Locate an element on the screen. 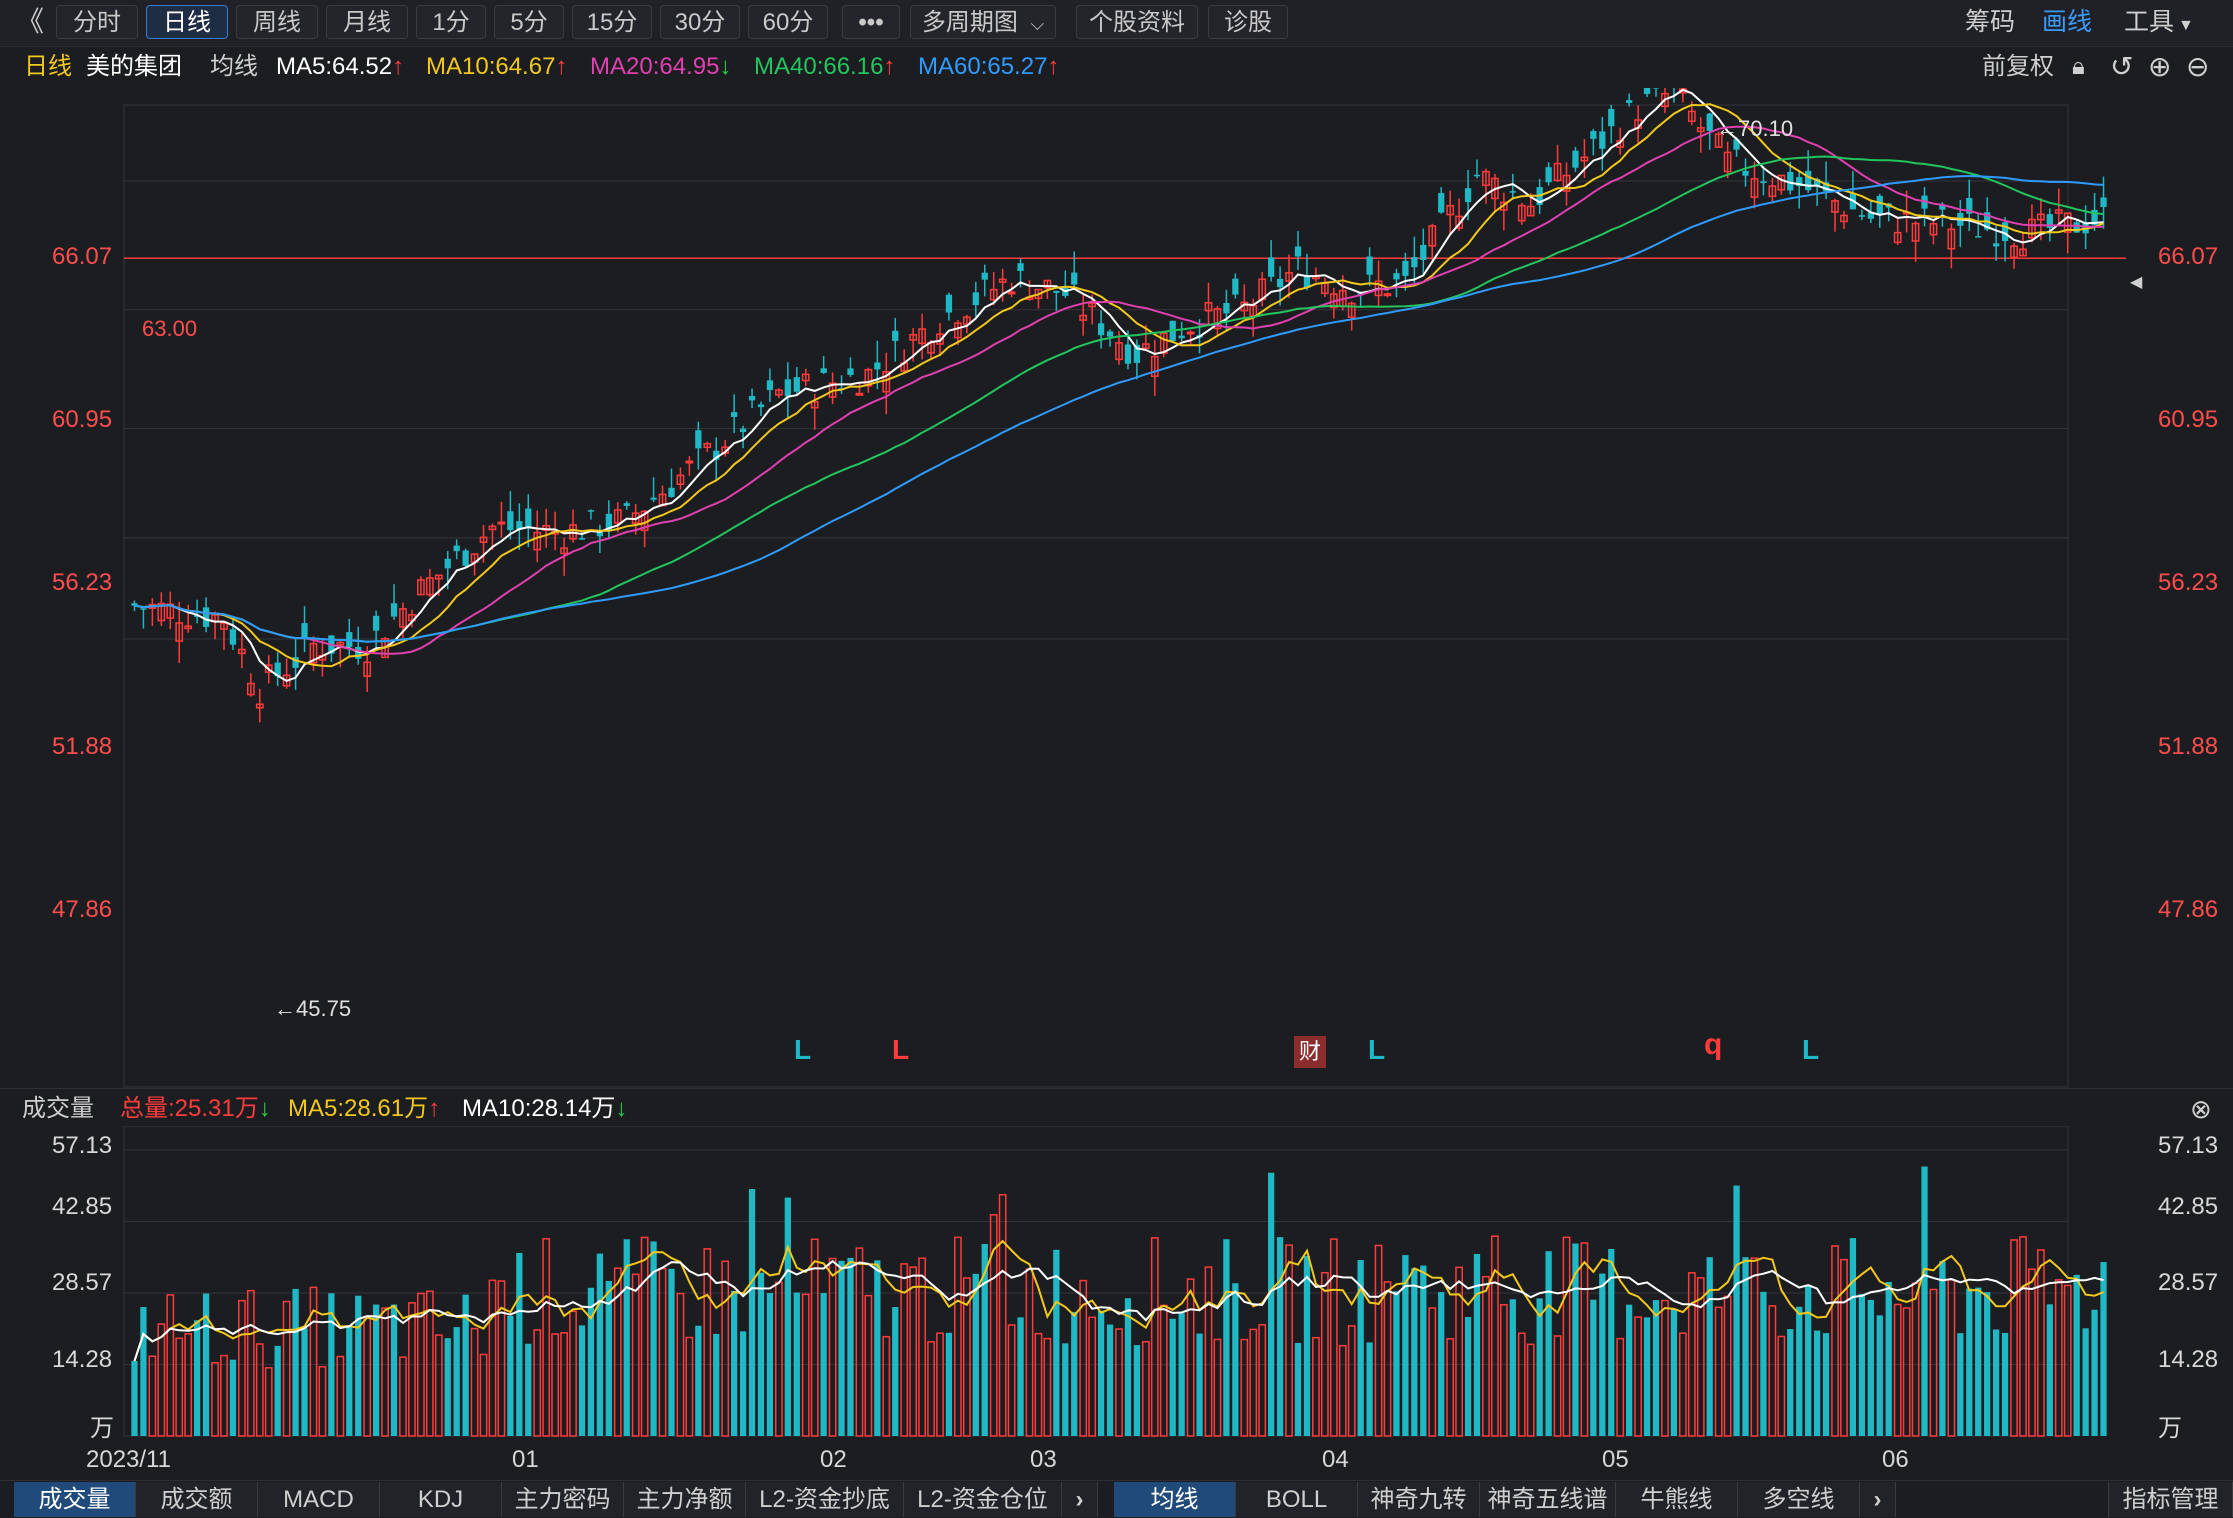 The width and height of the screenshot is (2233, 1518). volume-indicator-label: 成交量 is located at coordinates (58, 1108).